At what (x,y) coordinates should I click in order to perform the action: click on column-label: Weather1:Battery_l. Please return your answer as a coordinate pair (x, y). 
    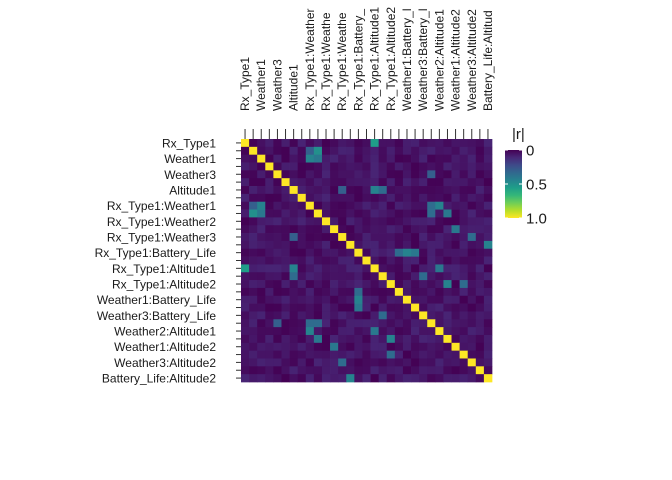
    Looking at the image, I should click on (407, 60).